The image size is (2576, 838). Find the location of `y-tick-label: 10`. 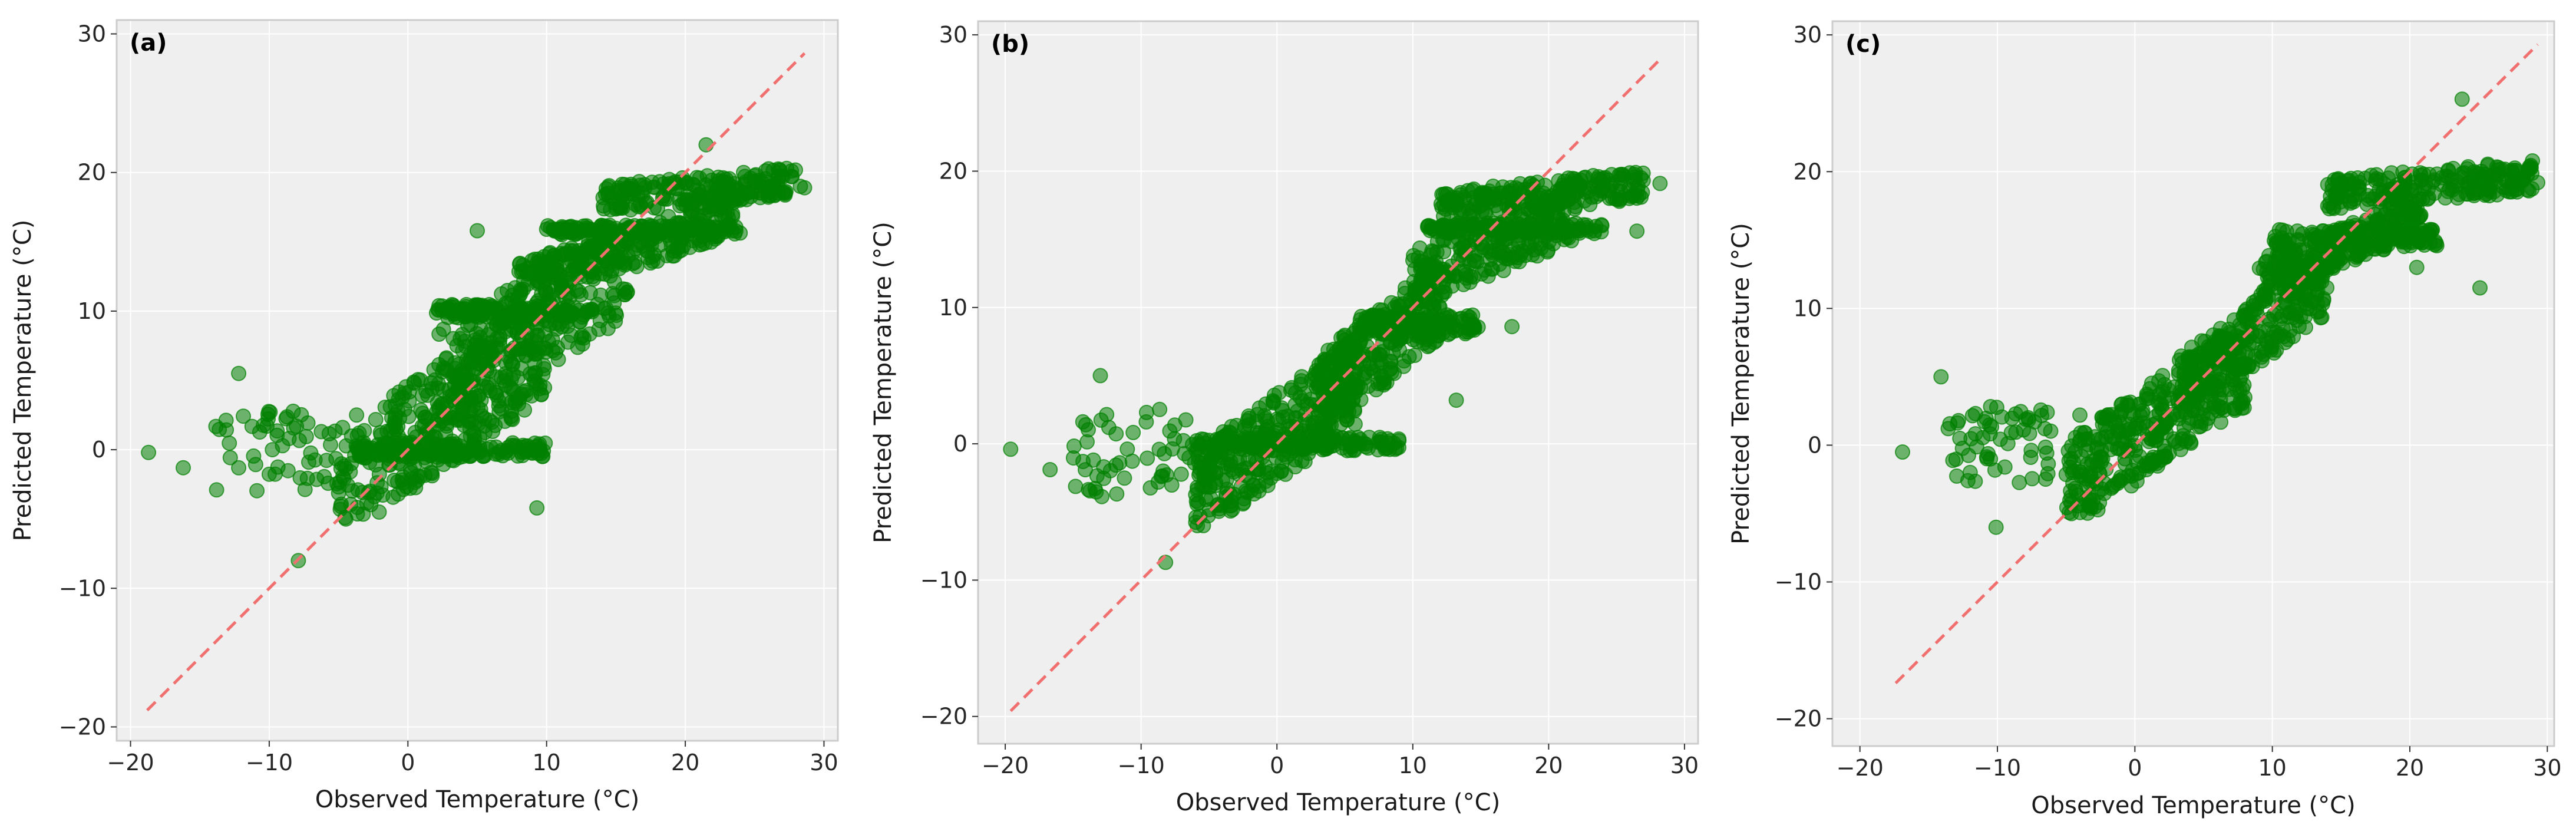

y-tick-label: 10 is located at coordinates (92, 311).